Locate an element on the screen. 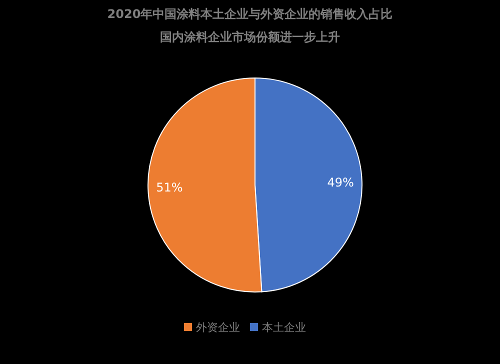 This screenshot has width=500, height=364. data-label: 51% is located at coordinates (169, 187).